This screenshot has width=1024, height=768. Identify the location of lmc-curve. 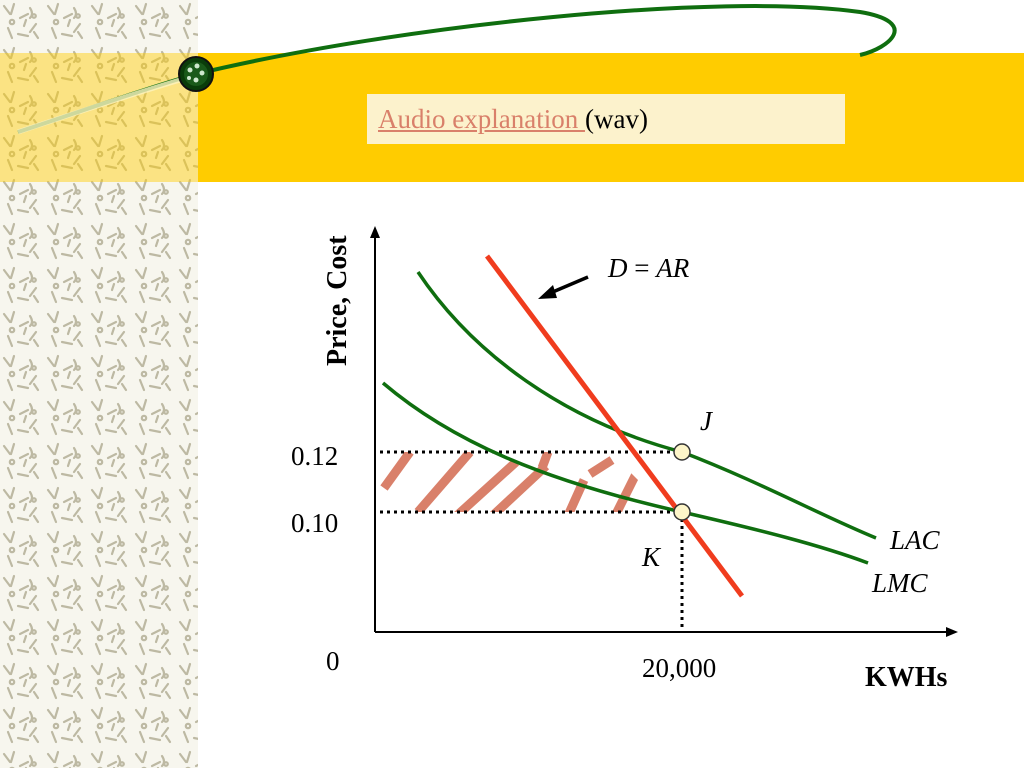
(625, 473).